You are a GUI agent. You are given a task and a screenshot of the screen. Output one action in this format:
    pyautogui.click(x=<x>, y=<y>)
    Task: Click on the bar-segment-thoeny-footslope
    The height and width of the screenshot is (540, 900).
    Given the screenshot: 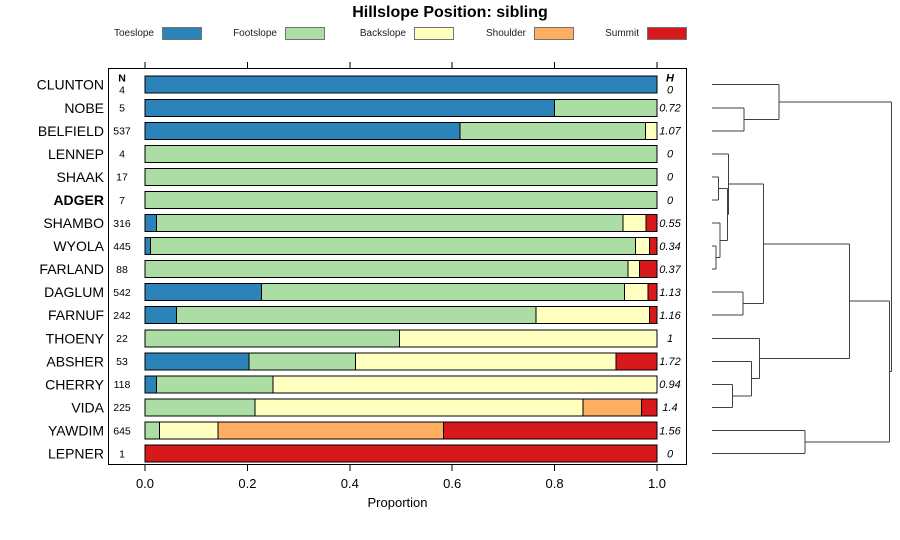 What is the action you would take?
    pyautogui.click(x=272, y=338)
    